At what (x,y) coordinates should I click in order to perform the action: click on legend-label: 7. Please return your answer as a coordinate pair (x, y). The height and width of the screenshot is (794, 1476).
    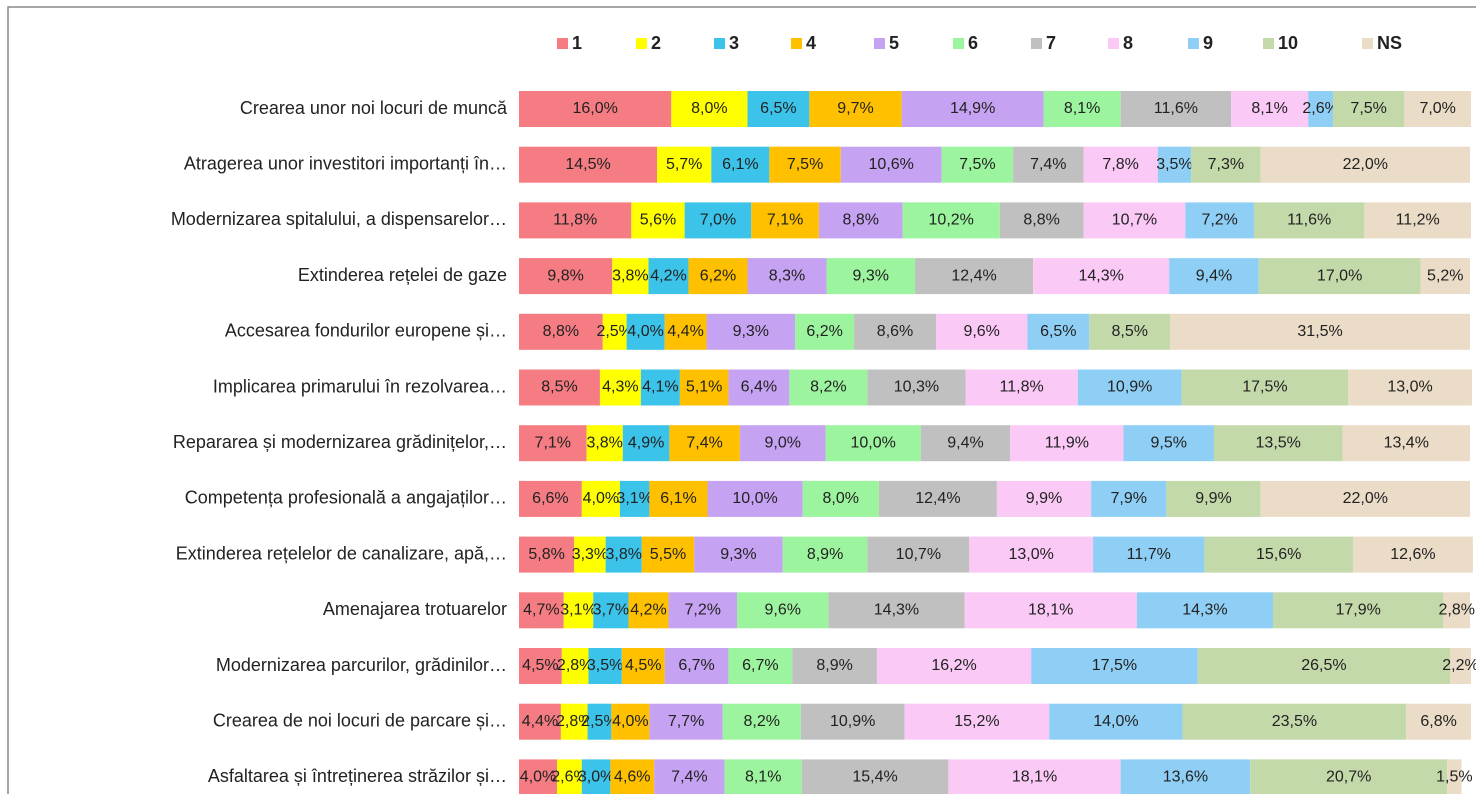
    Looking at the image, I should click on (1051, 43).